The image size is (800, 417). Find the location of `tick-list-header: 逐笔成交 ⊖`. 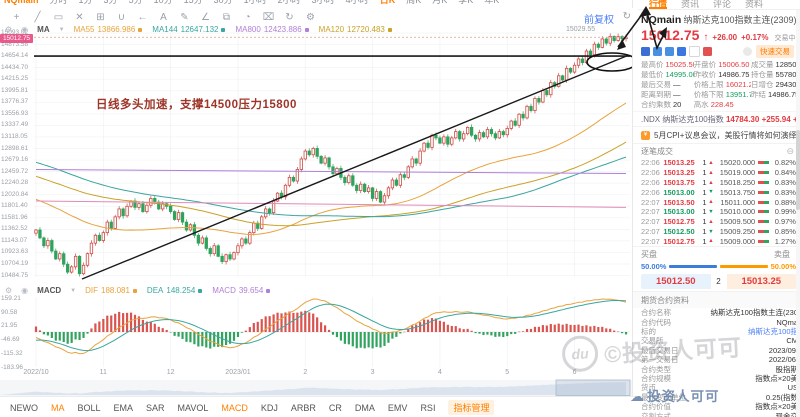

tick-list-header: 逐笔成交 ⊖ is located at coordinates (716, 151).